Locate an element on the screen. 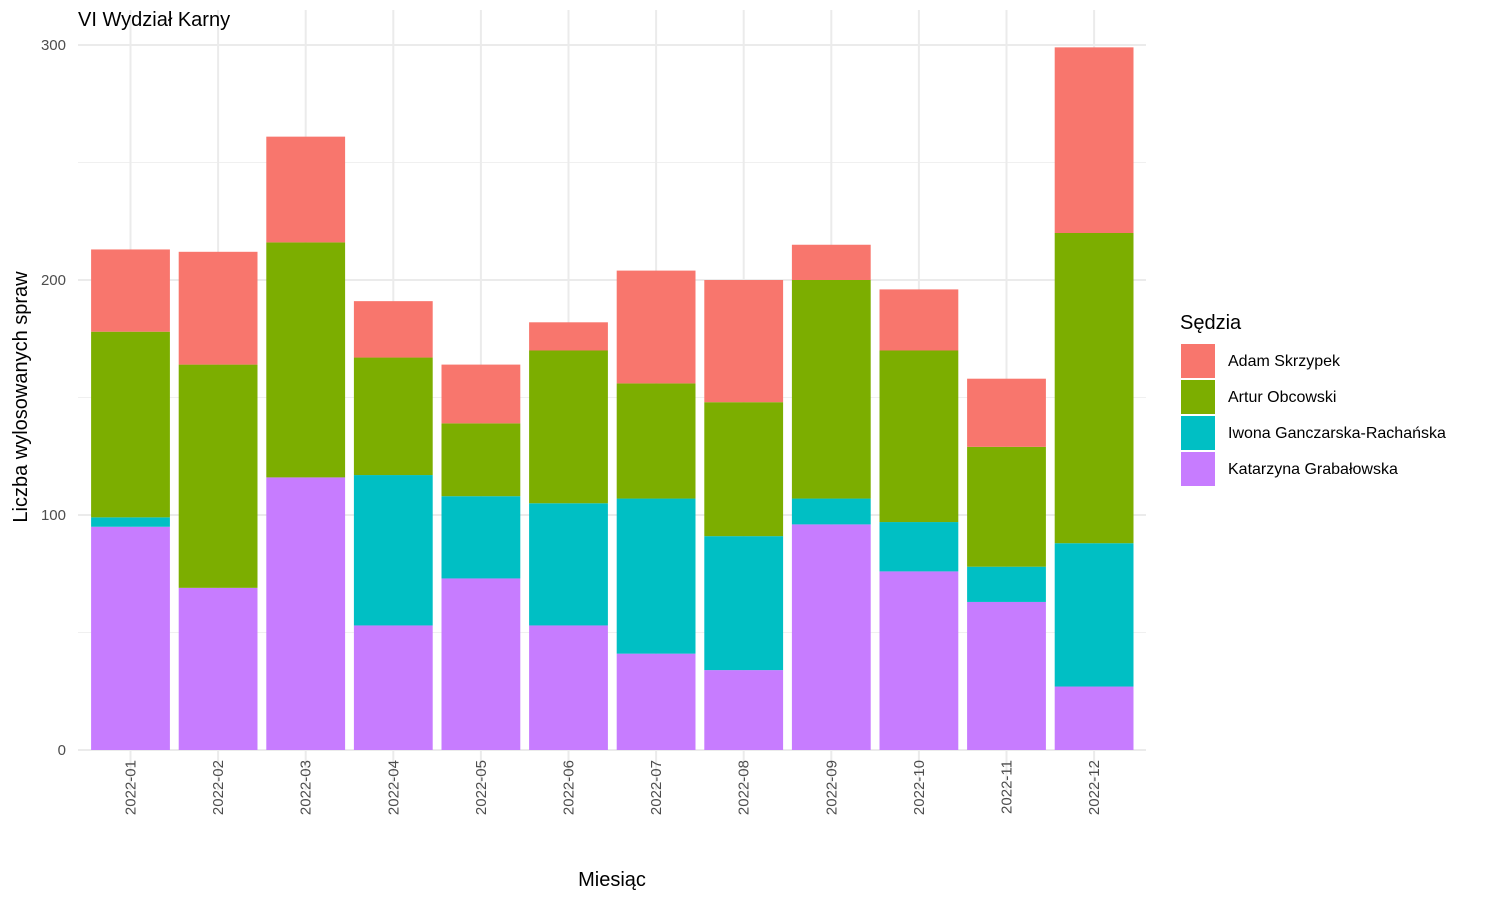 The width and height of the screenshot is (1500, 900). y-tick-label: 300 is located at coordinates (53, 45).